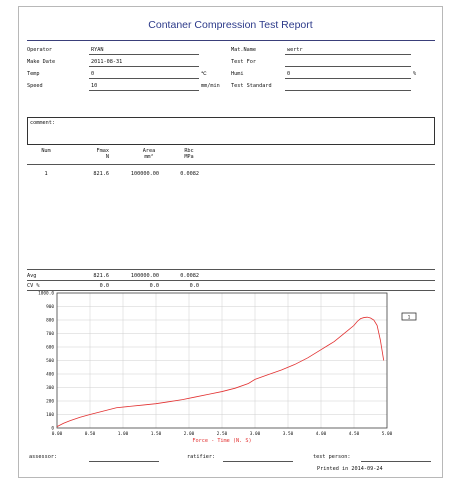 Image resolution: width=461 pixels, height=484 pixels. What do you see at coordinates (231, 40) in the screenshot?
I see `title-divider` at bounding box center [231, 40].